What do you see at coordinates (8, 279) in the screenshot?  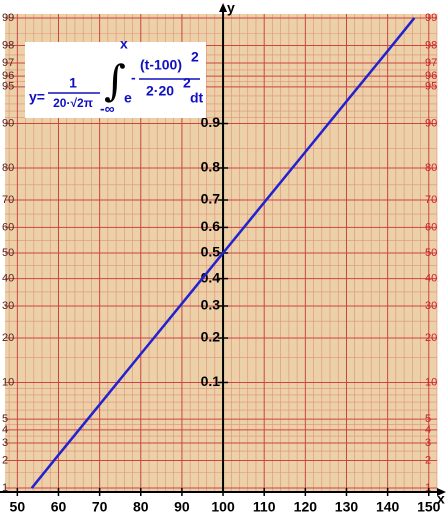 I see `y-tick-label: 40` at bounding box center [8, 279].